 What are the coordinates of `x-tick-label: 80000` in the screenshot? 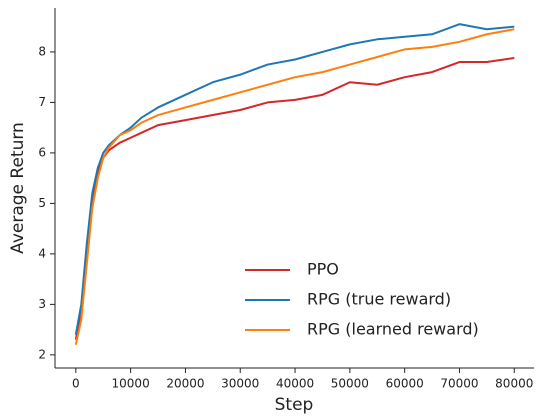 It's located at (514, 384).